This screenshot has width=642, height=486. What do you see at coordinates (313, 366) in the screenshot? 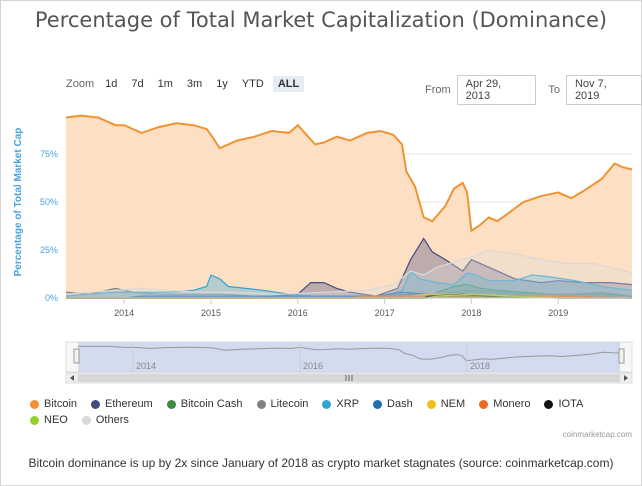
I see `navigator-label-2016: 2016` at bounding box center [313, 366].